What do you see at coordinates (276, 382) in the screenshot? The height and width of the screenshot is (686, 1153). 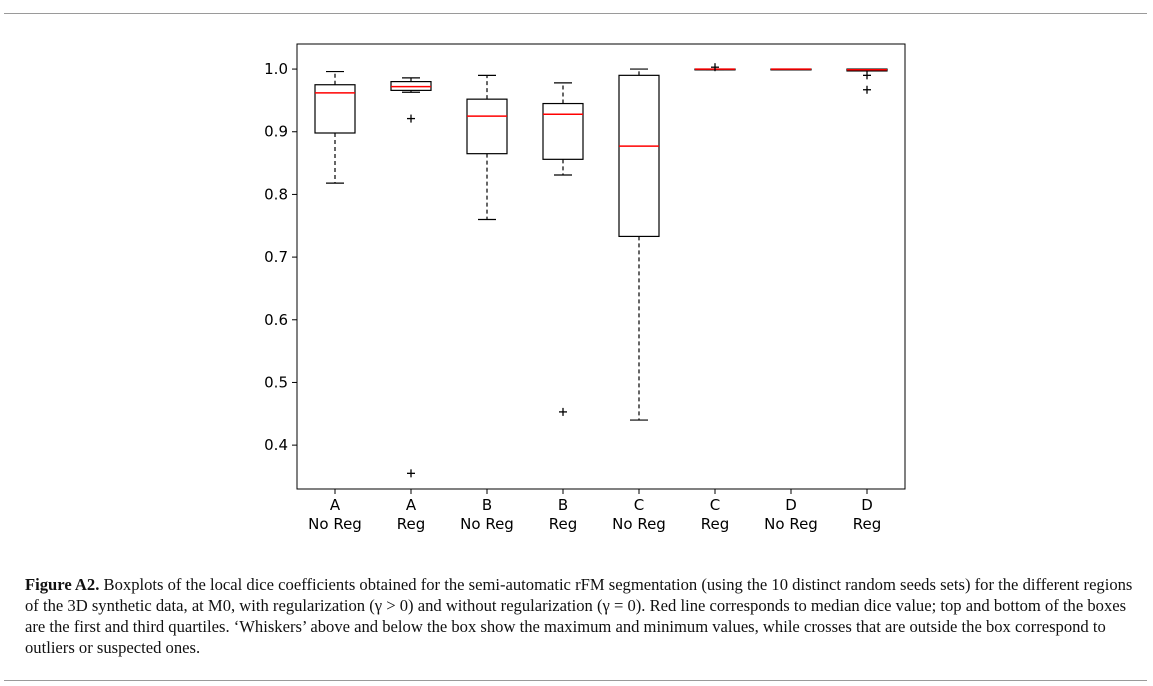 I see `y-tick-label: 0.5` at bounding box center [276, 382].